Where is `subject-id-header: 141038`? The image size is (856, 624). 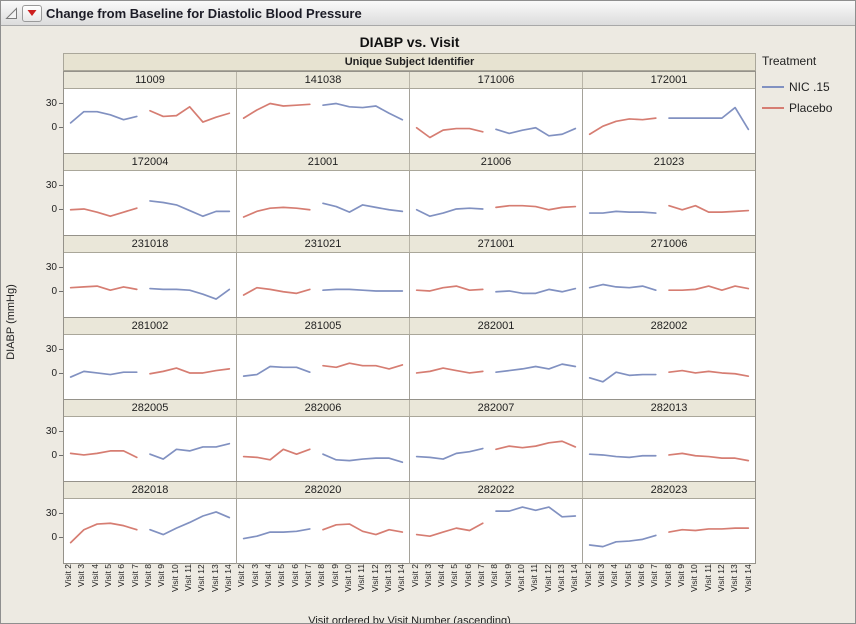
subject-id-header: 141038 is located at coordinates (322, 80).